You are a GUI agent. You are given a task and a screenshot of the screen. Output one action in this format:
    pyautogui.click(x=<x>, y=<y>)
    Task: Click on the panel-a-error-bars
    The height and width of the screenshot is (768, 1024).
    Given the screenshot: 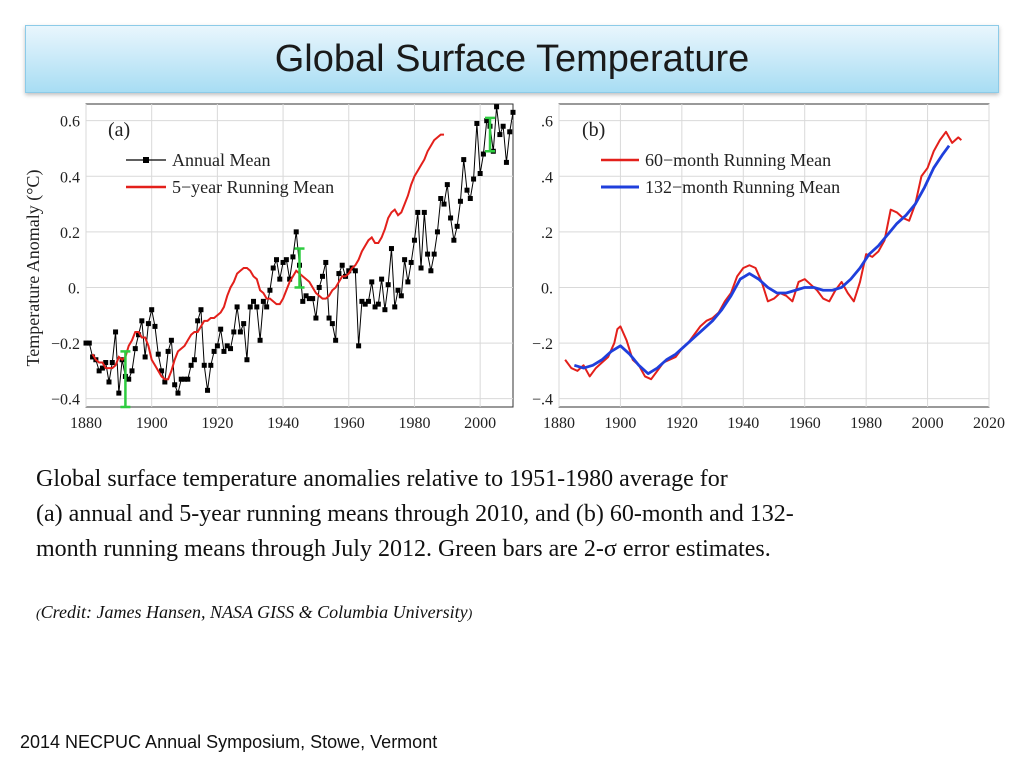 What is the action you would take?
    pyautogui.click(x=308, y=262)
    